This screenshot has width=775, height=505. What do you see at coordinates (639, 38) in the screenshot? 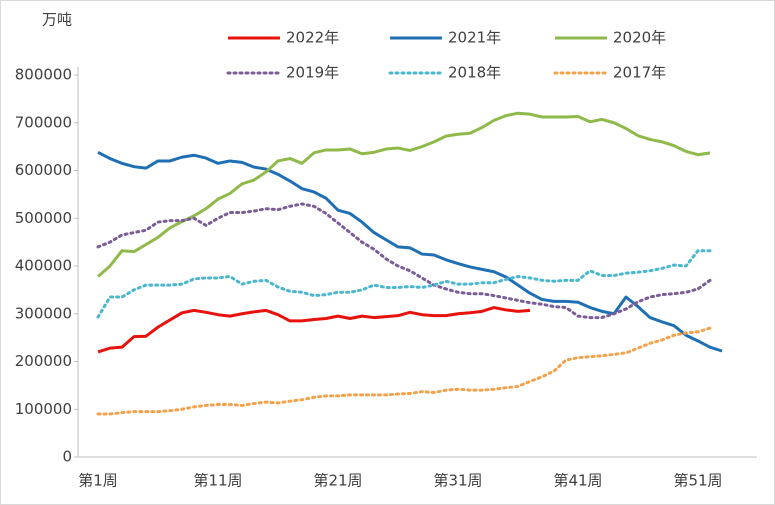
I see `legend-label: 2020年` at bounding box center [639, 38].